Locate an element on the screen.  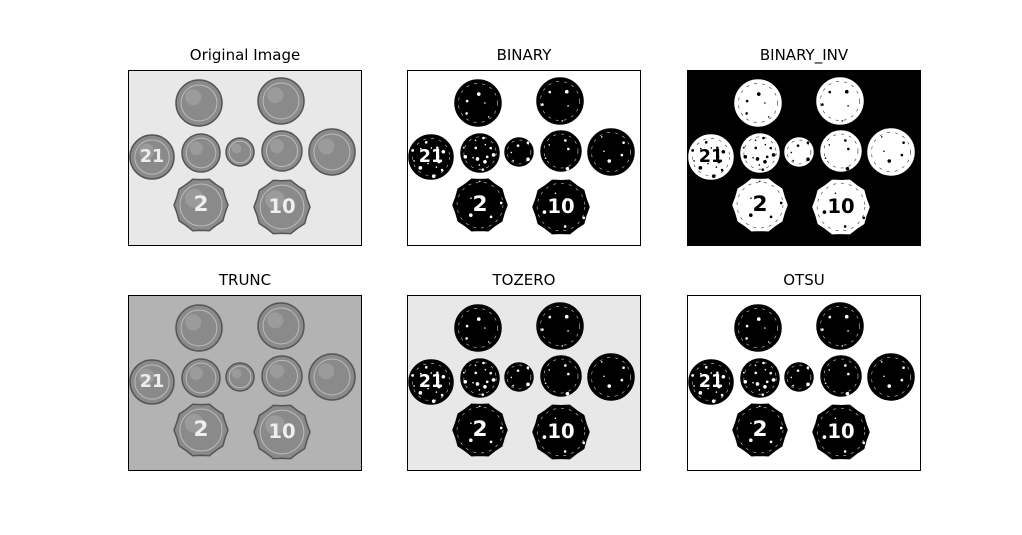
panel-title: BINARY_INV is located at coordinates (804, 55).